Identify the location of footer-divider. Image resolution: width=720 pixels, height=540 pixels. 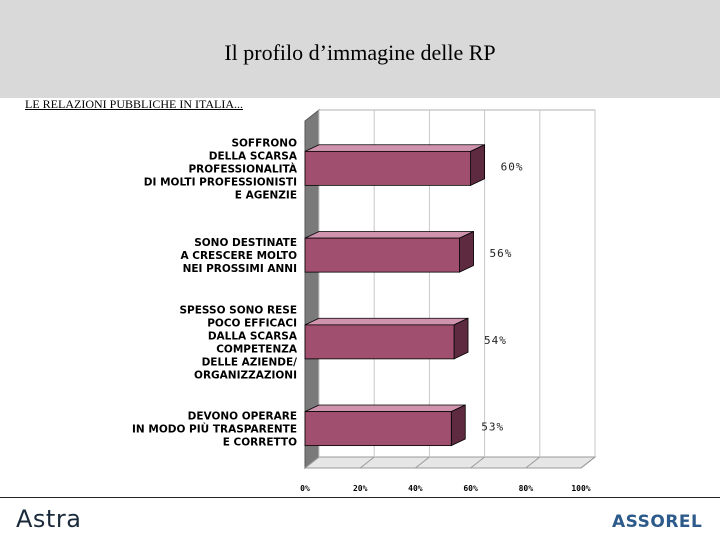
(360, 497).